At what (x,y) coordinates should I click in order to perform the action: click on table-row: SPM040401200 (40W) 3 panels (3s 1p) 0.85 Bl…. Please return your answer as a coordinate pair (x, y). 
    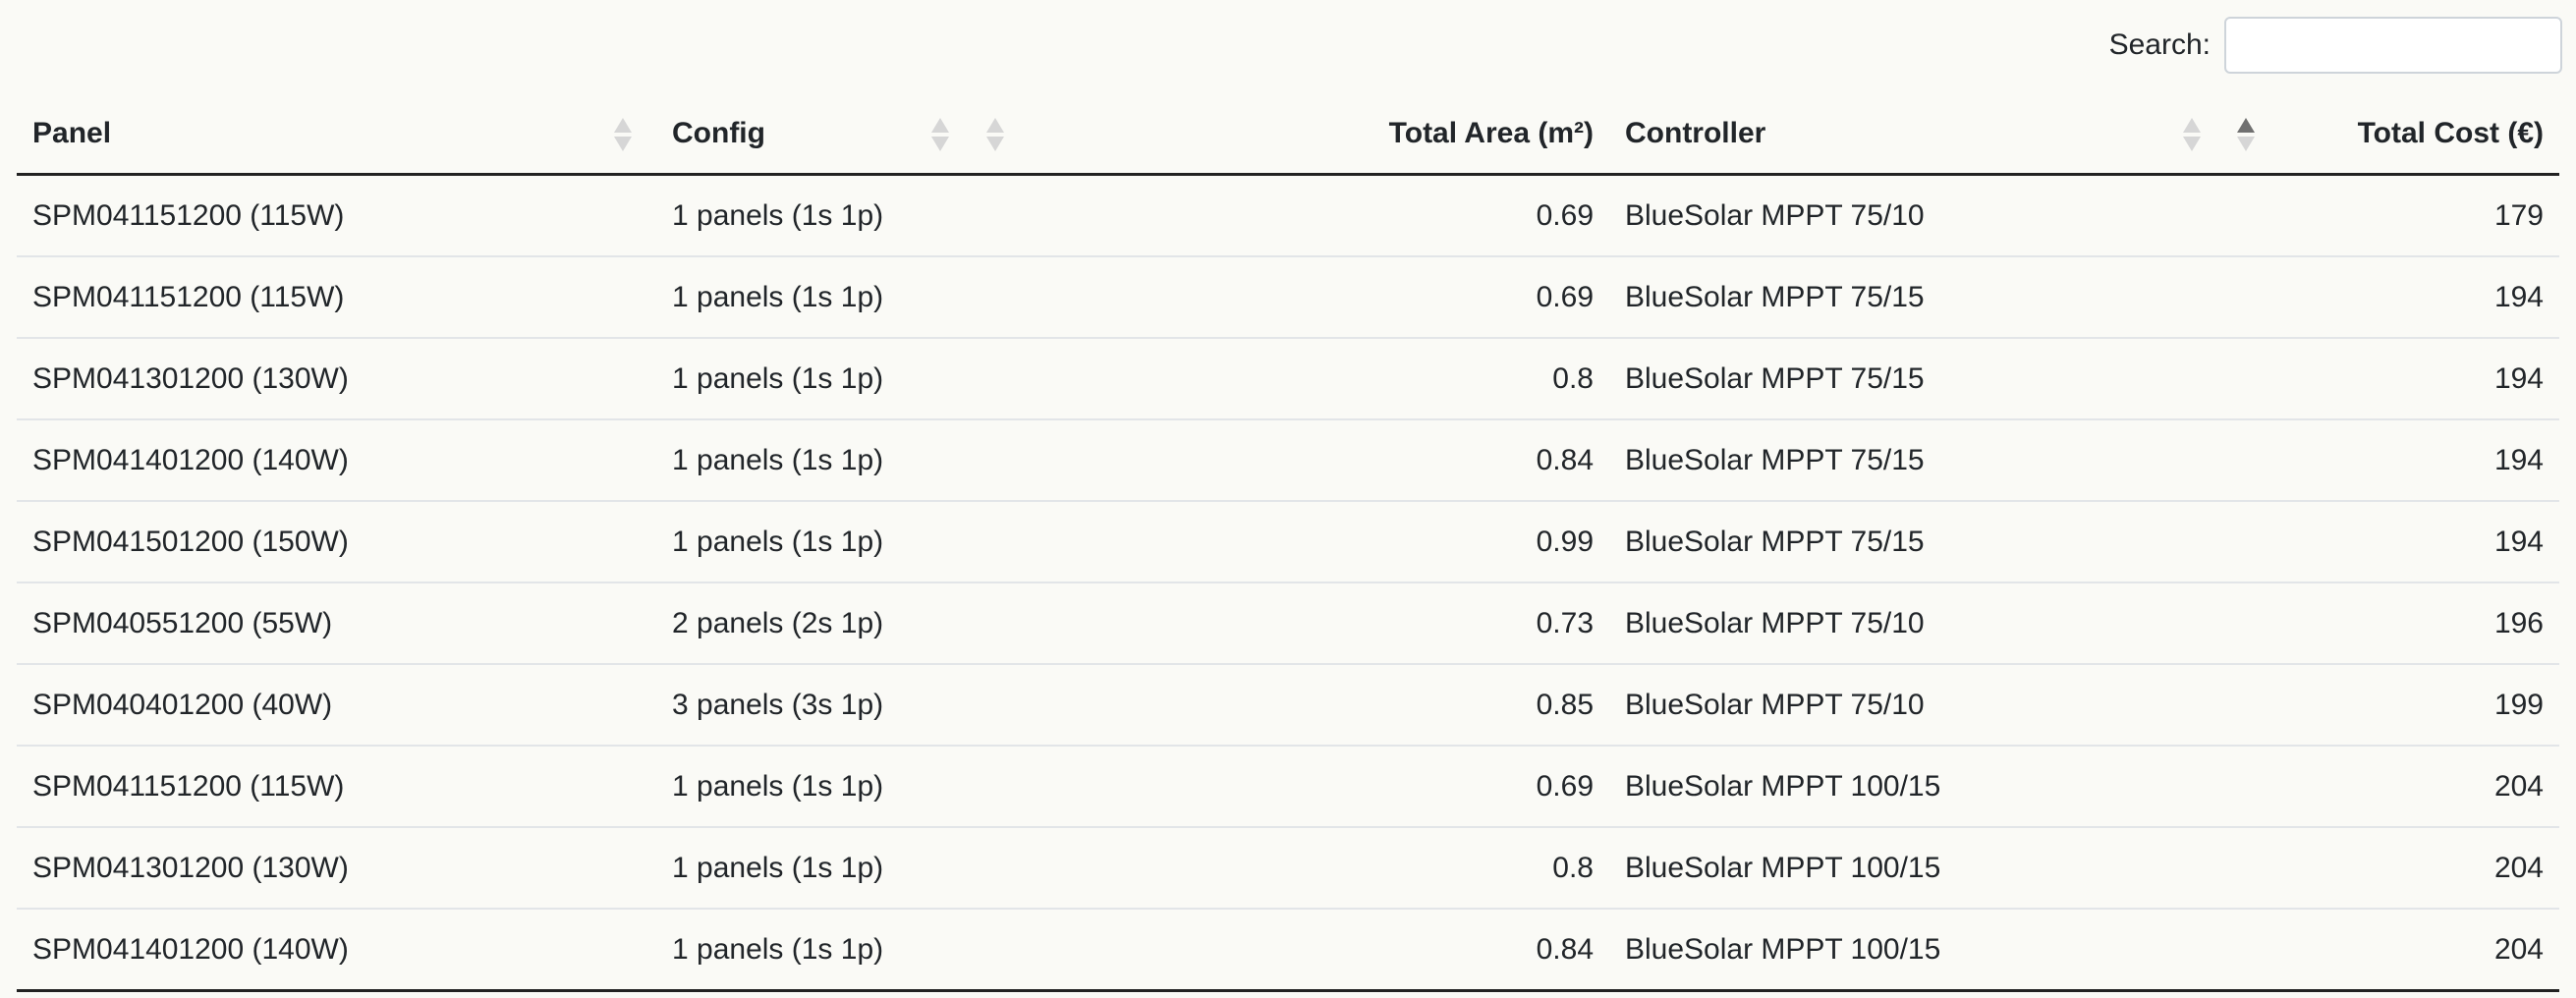
    Looking at the image, I should click on (1288, 705).